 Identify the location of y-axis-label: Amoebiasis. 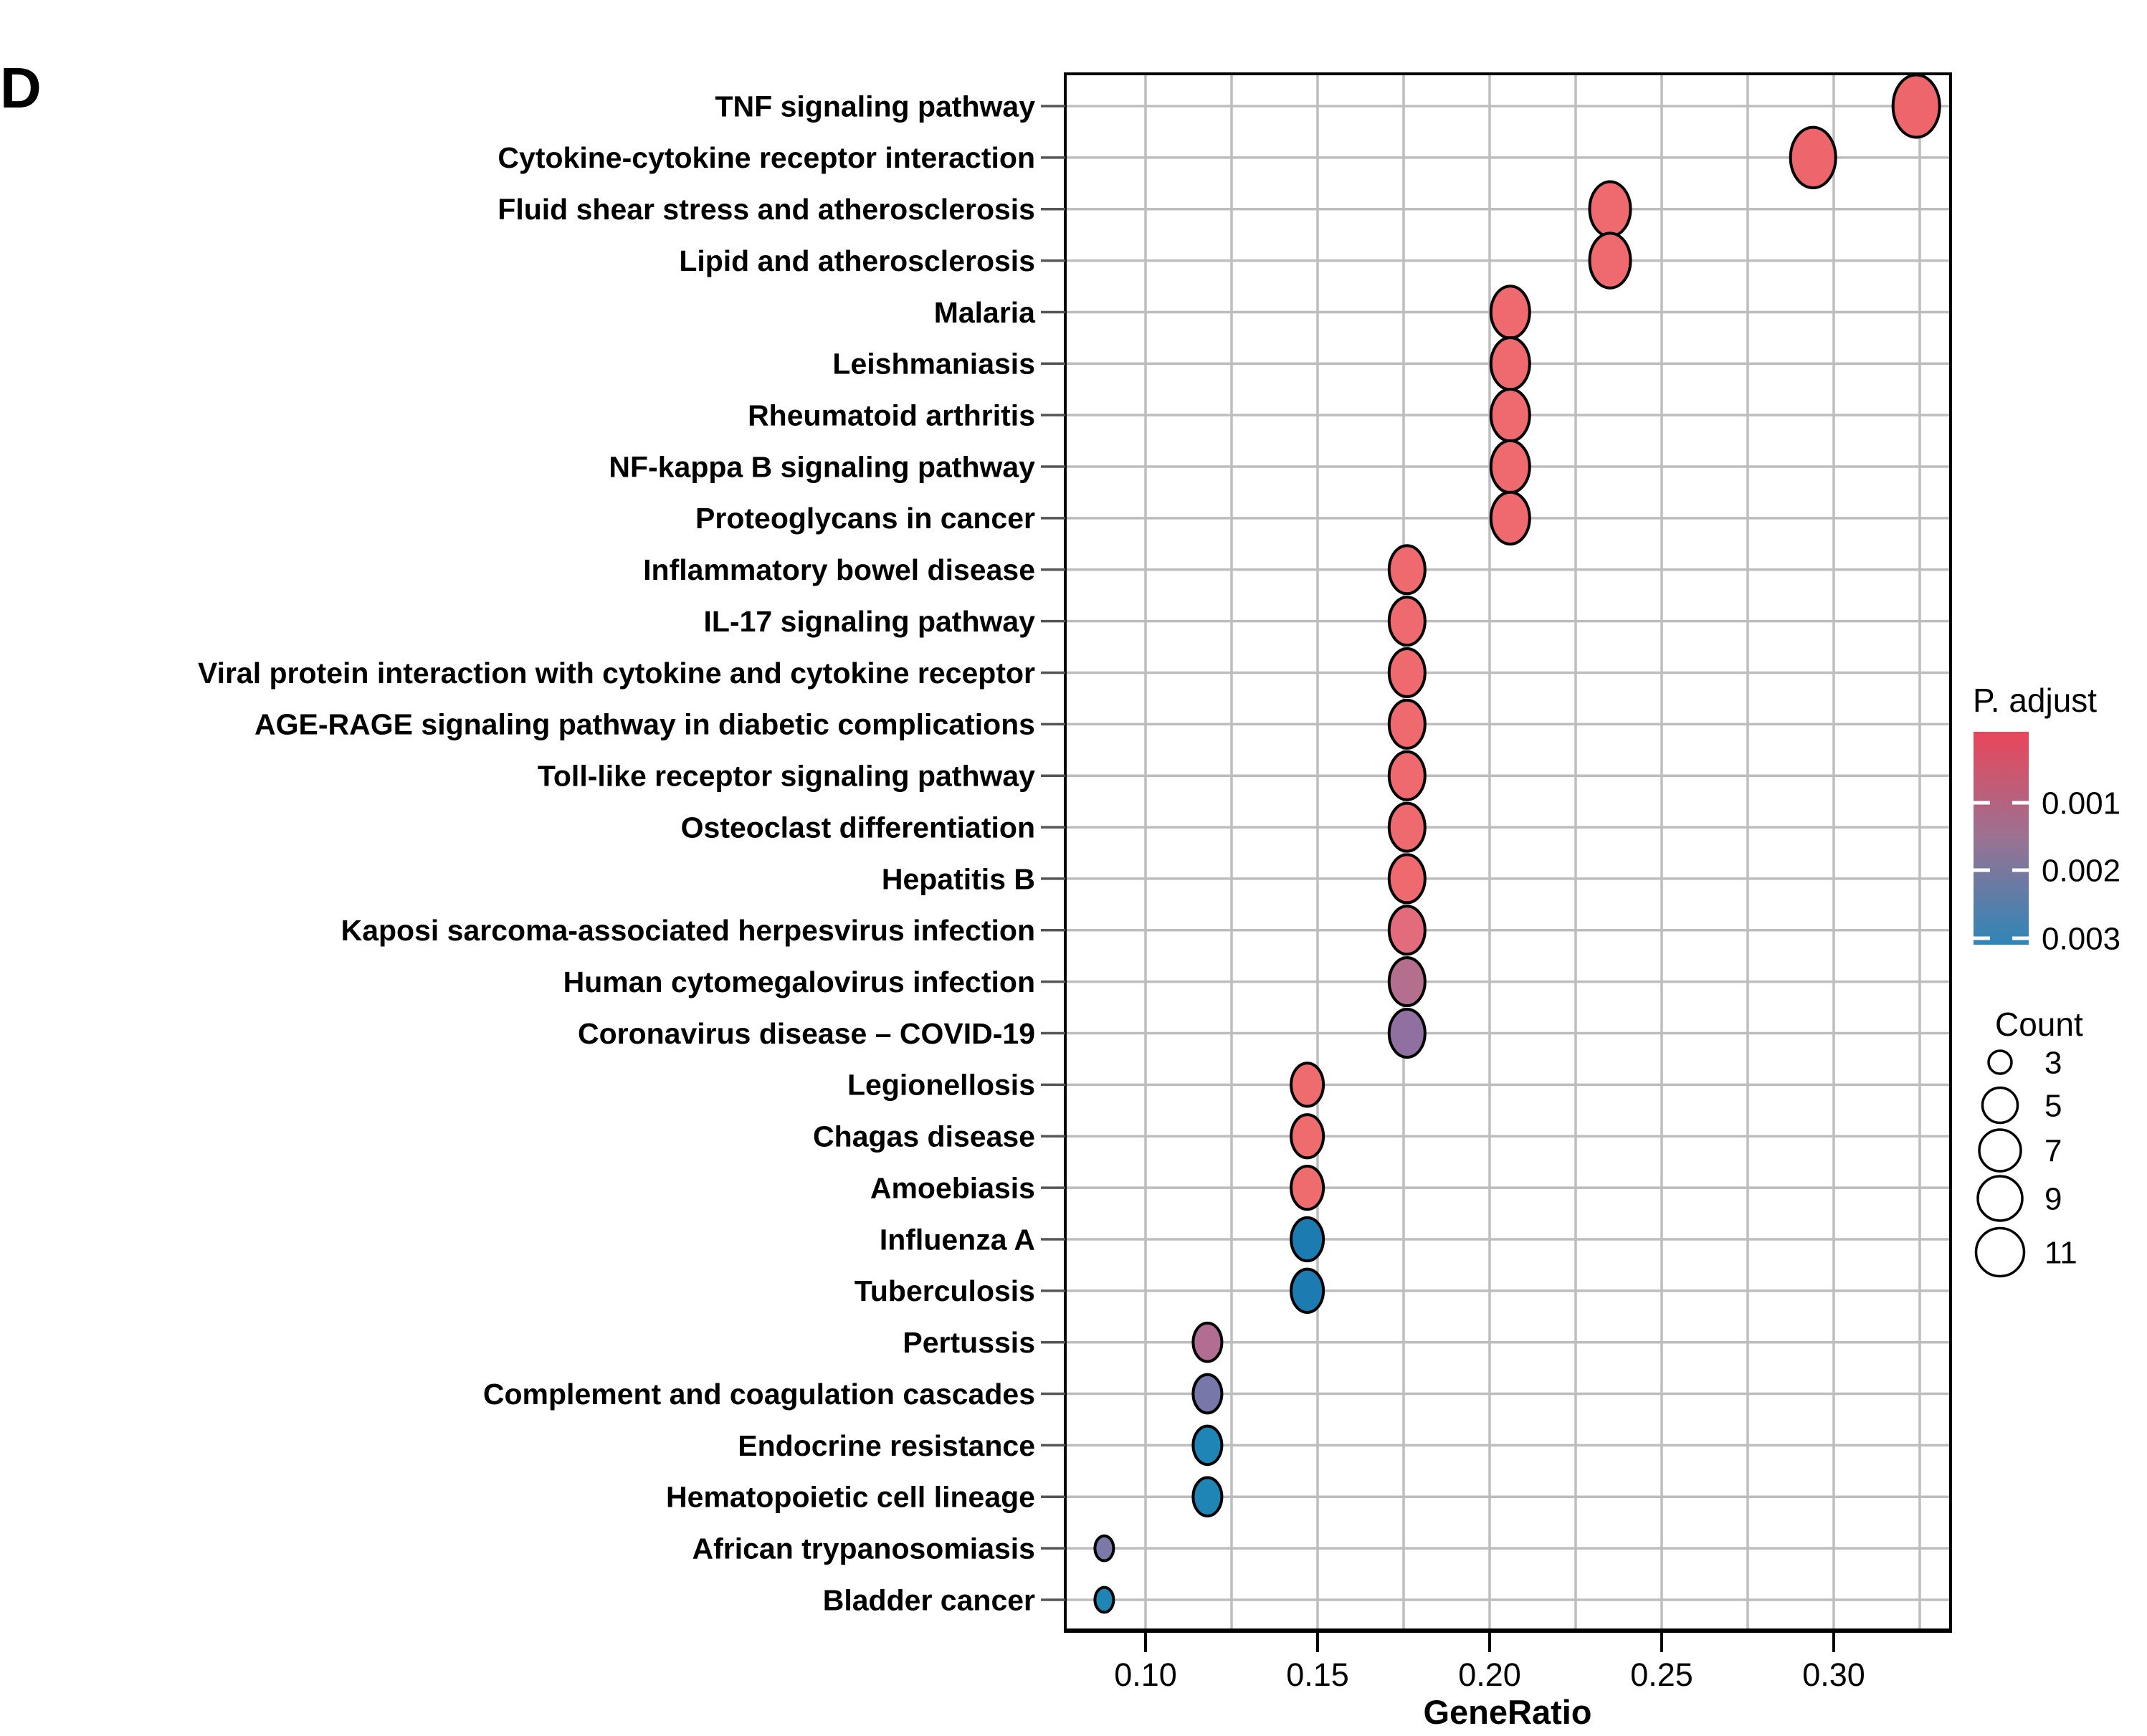
(952, 1187).